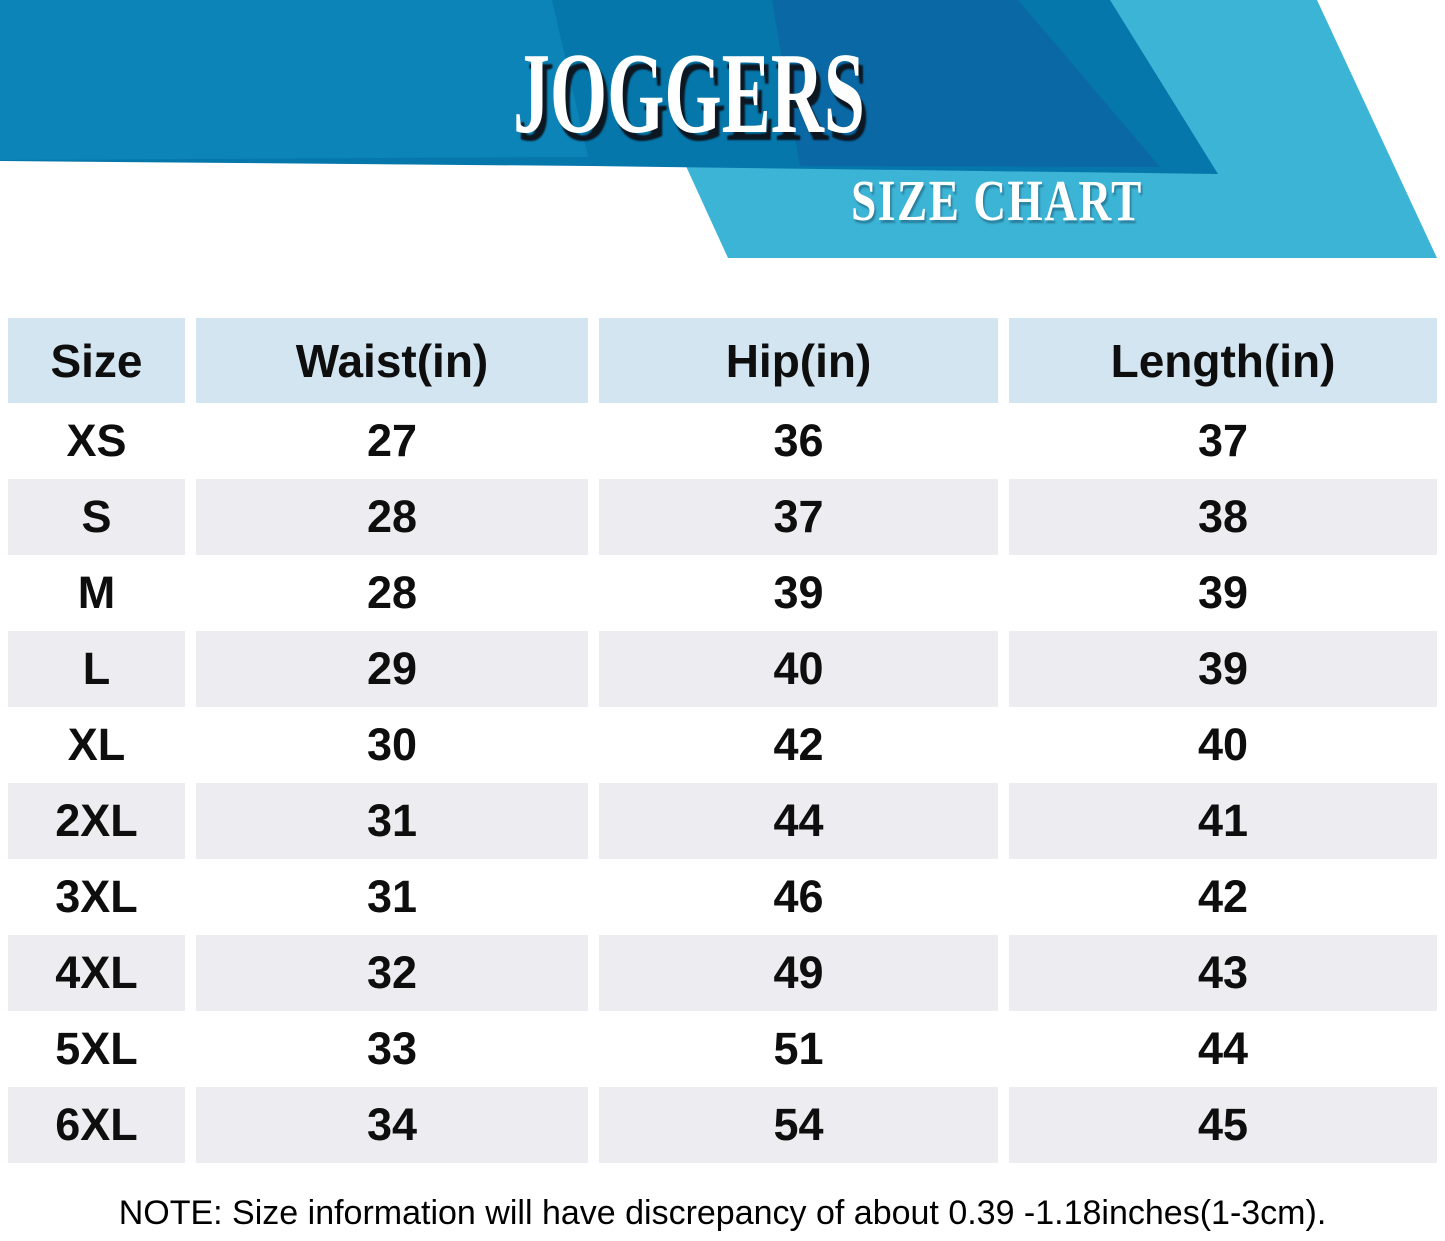  What do you see at coordinates (96, 360) in the screenshot?
I see `column-header-size: Size` at bounding box center [96, 360].